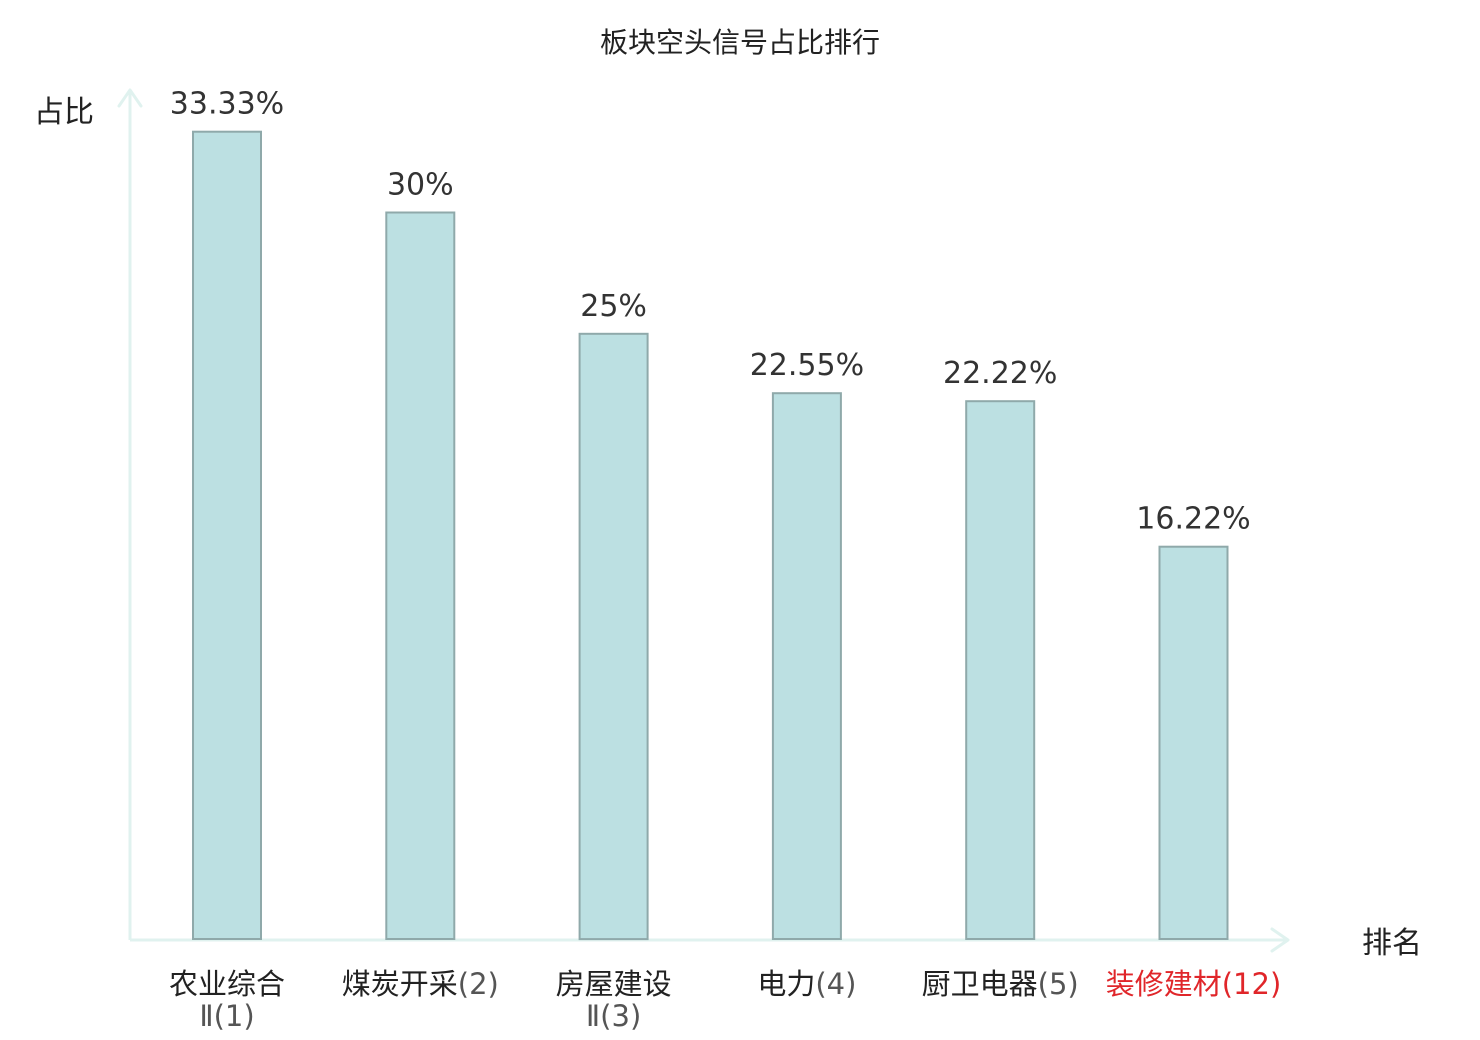  What do you see at coordinates (1392, 943) in the screenshot?
I see `x-axis-label: 排名` at bounding box center [1392, 943].